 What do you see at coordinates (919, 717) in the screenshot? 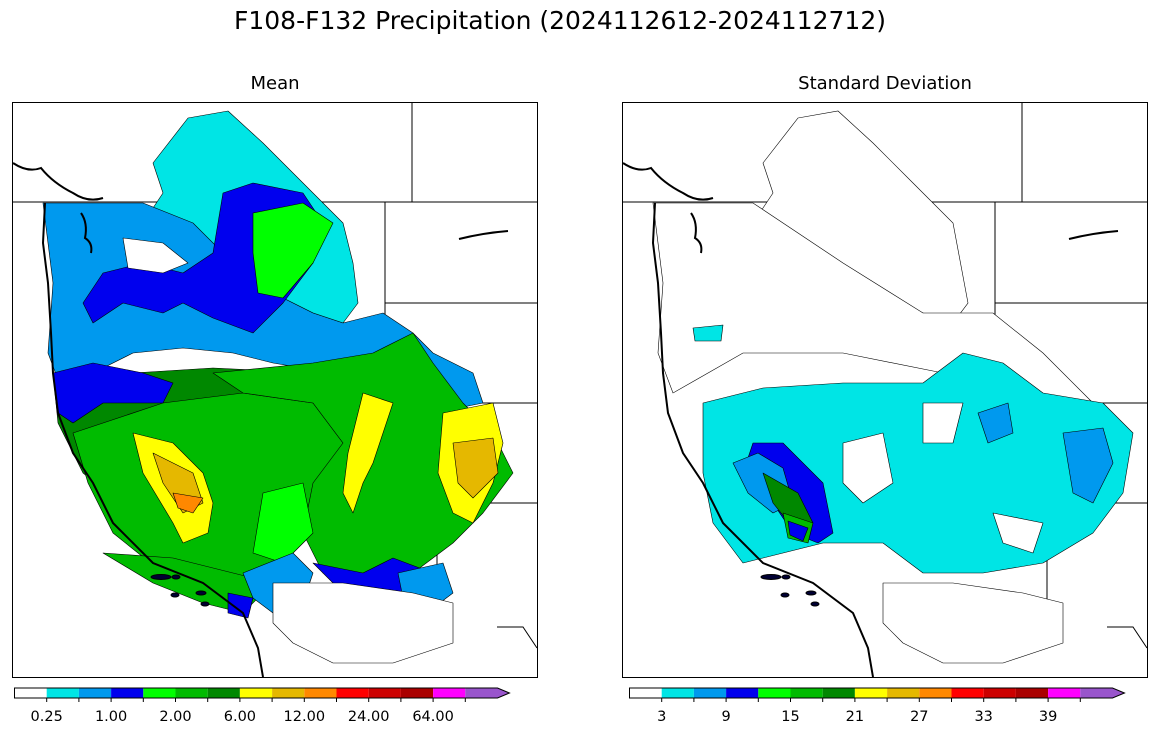
I see `colorbar-tick-label: 27` at bounding box center [919, 717].